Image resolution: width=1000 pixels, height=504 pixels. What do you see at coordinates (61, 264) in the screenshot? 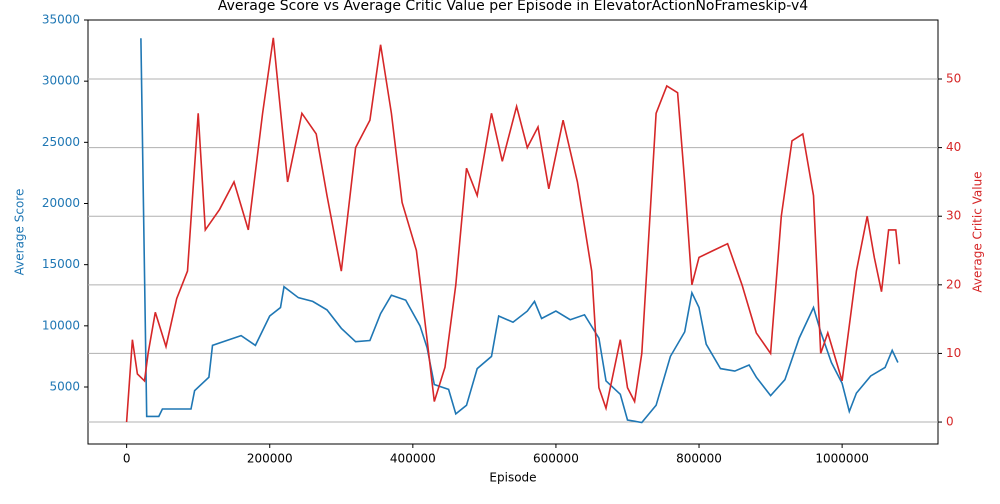
I see `y-tick-label: 15000` at bounding box center [61, 264].